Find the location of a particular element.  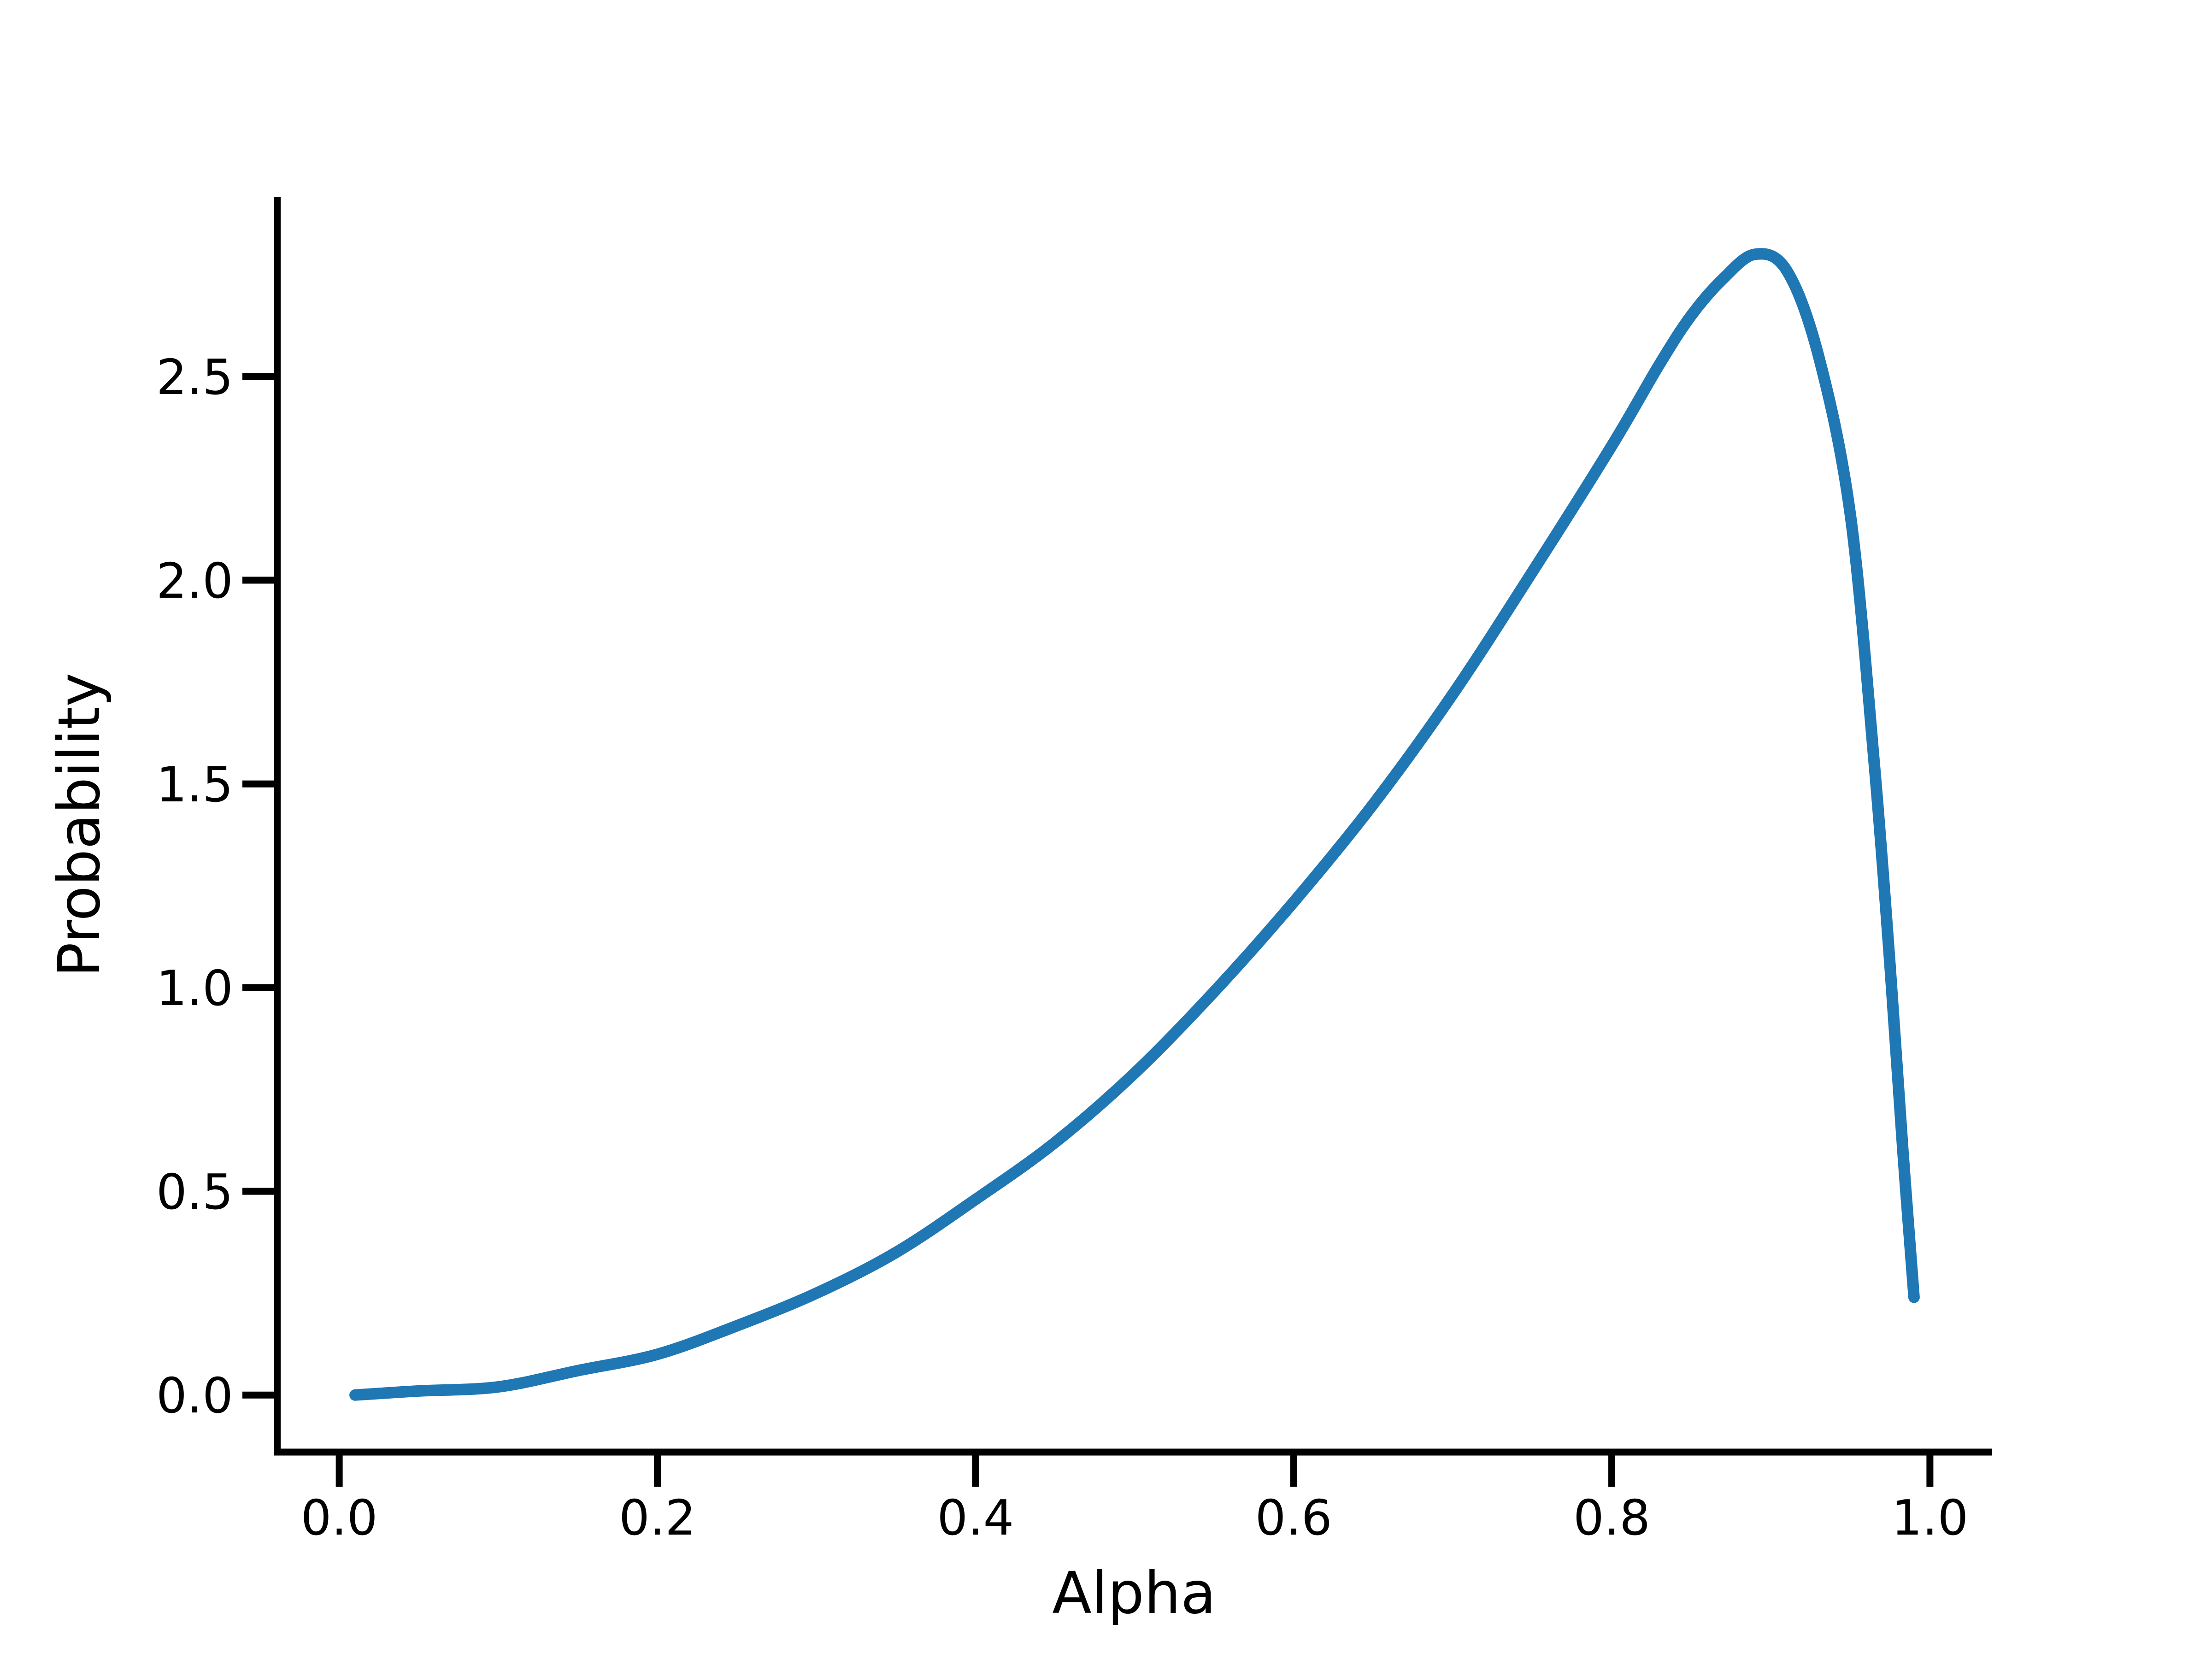

x-tick-label: 0.2 is located at coordinates (657, 1518).